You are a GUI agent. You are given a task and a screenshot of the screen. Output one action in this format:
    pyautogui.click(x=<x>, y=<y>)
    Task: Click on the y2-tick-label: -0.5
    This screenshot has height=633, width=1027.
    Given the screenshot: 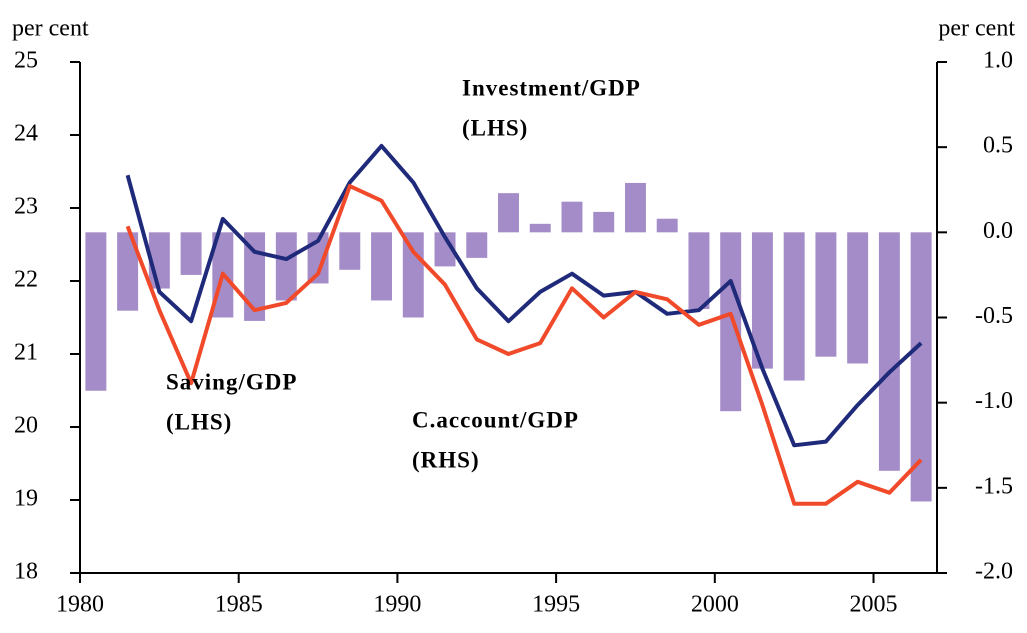 What is the action you would take?
    pyautogui.click(x=994, y=316)
    